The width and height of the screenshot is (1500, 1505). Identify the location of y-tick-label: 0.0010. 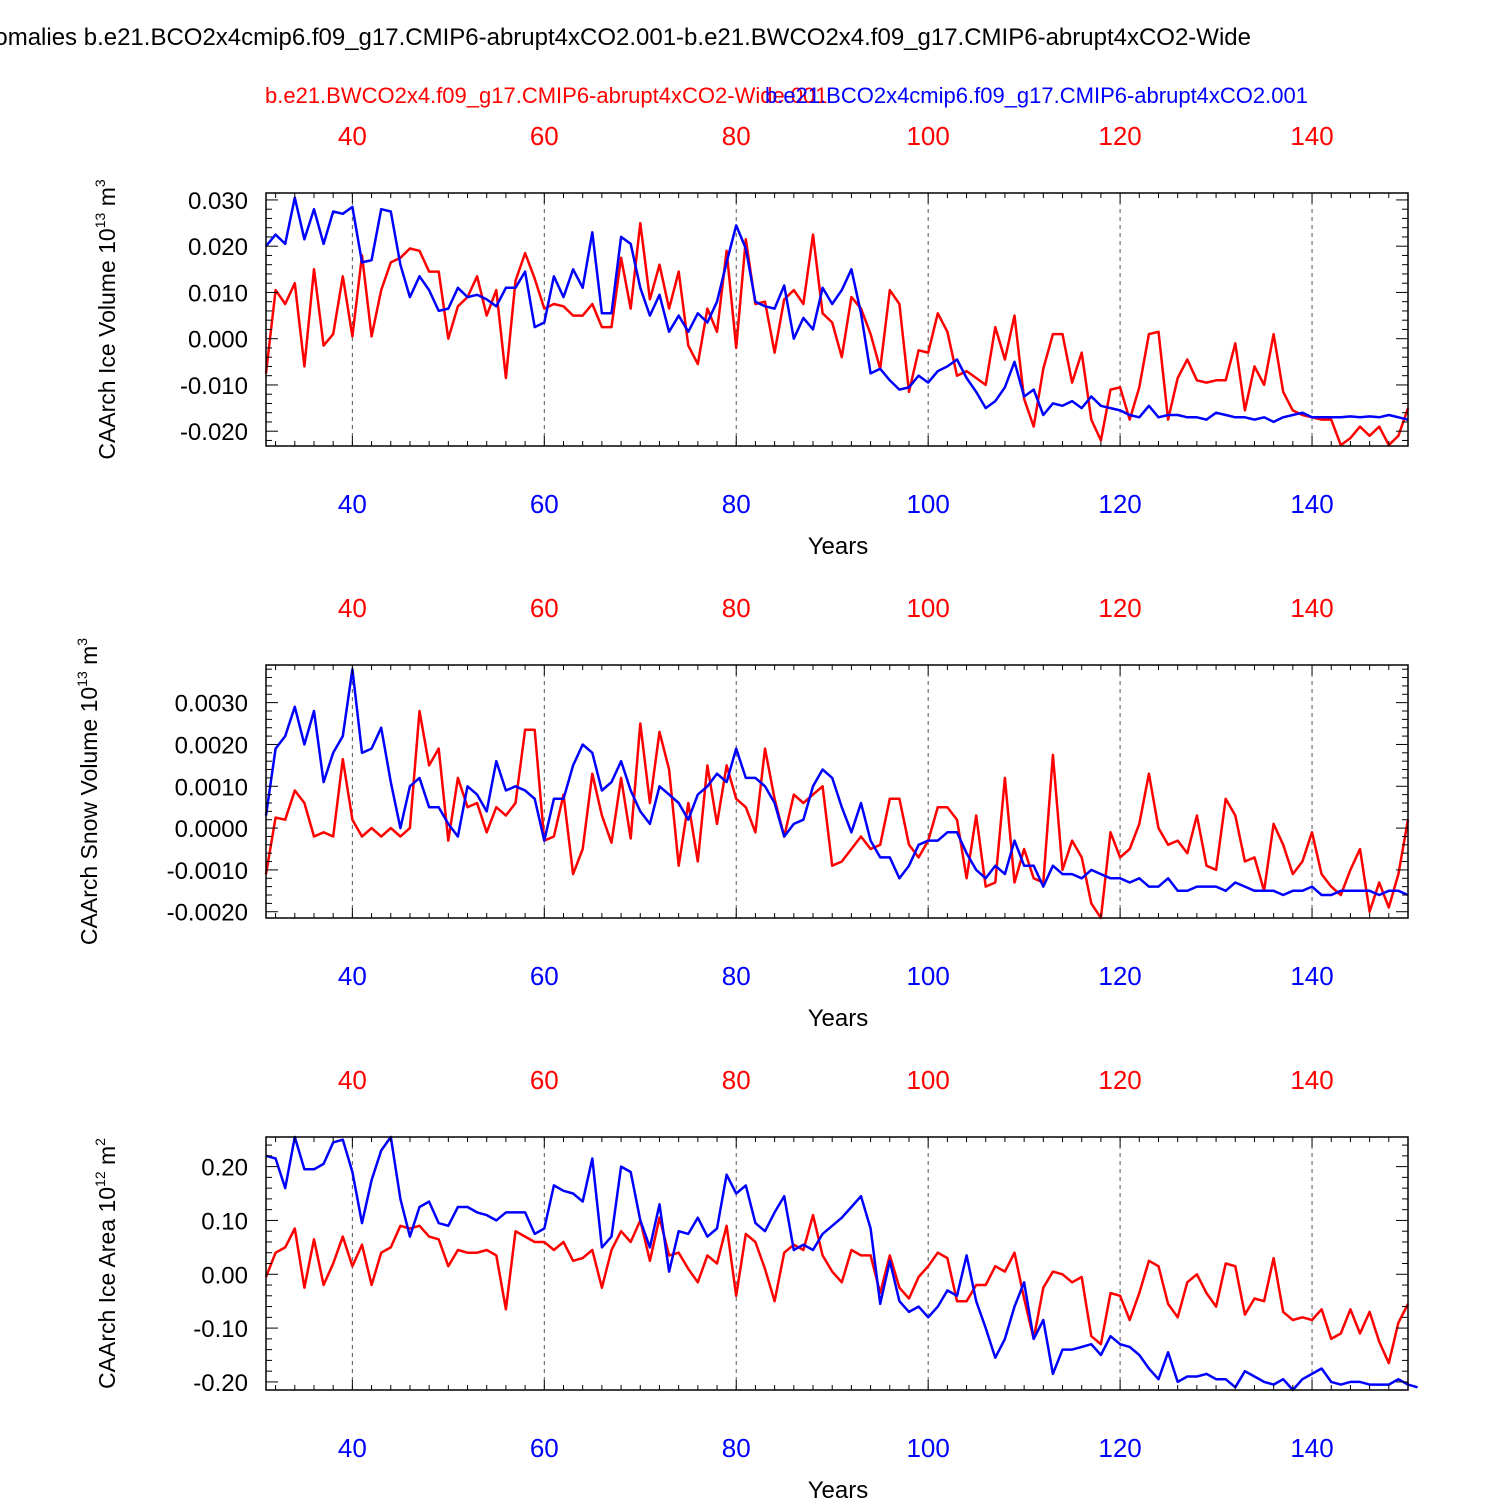
(211, 787).